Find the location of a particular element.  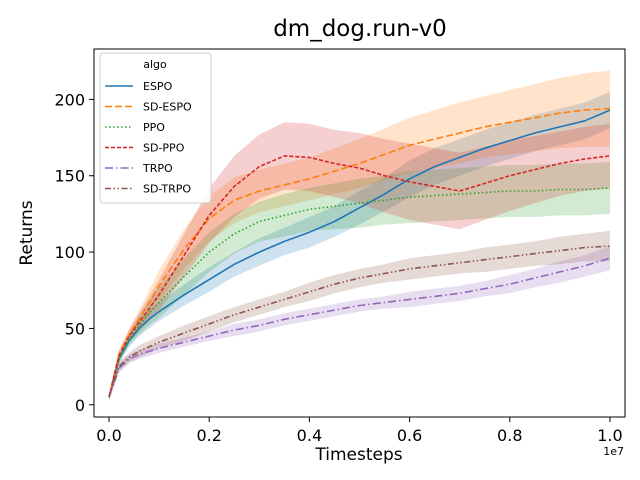

y-tick-label: 200 is located at coordinates (69, 99).